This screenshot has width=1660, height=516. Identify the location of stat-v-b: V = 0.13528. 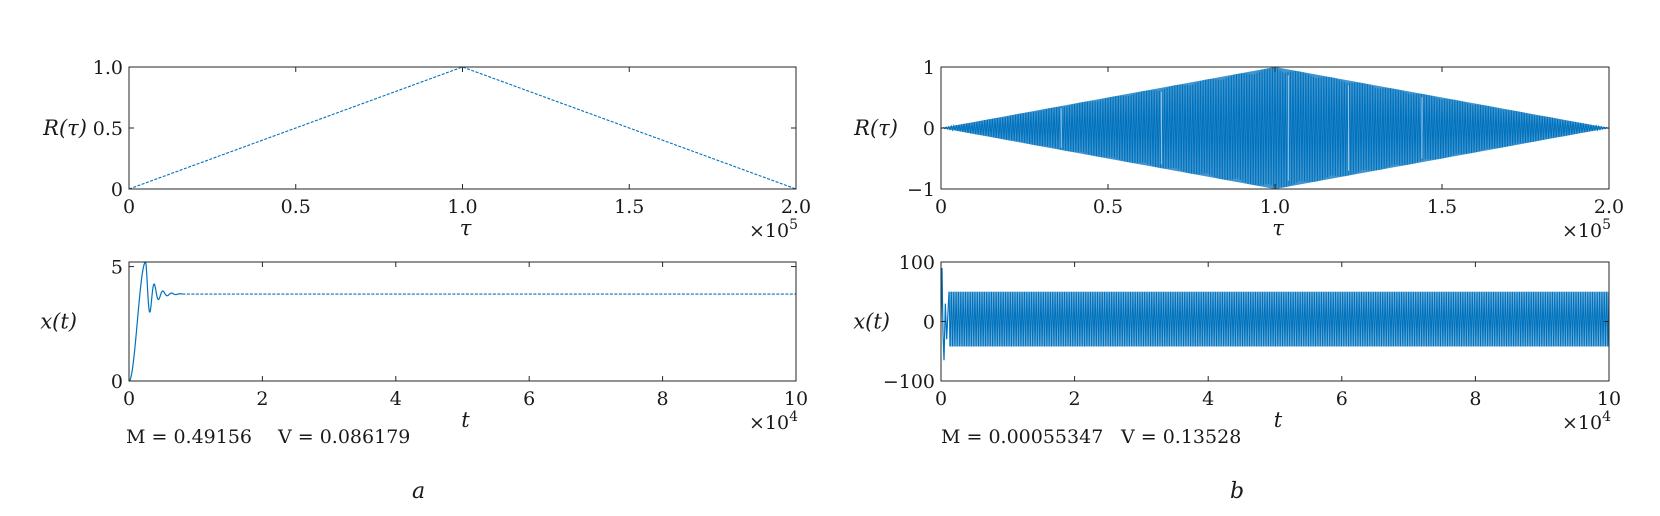
(1180, 437).